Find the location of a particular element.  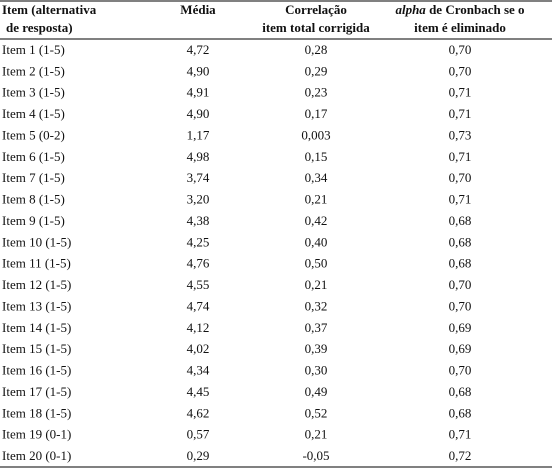

header-italic: alpha is located at coordinates (410, 9).